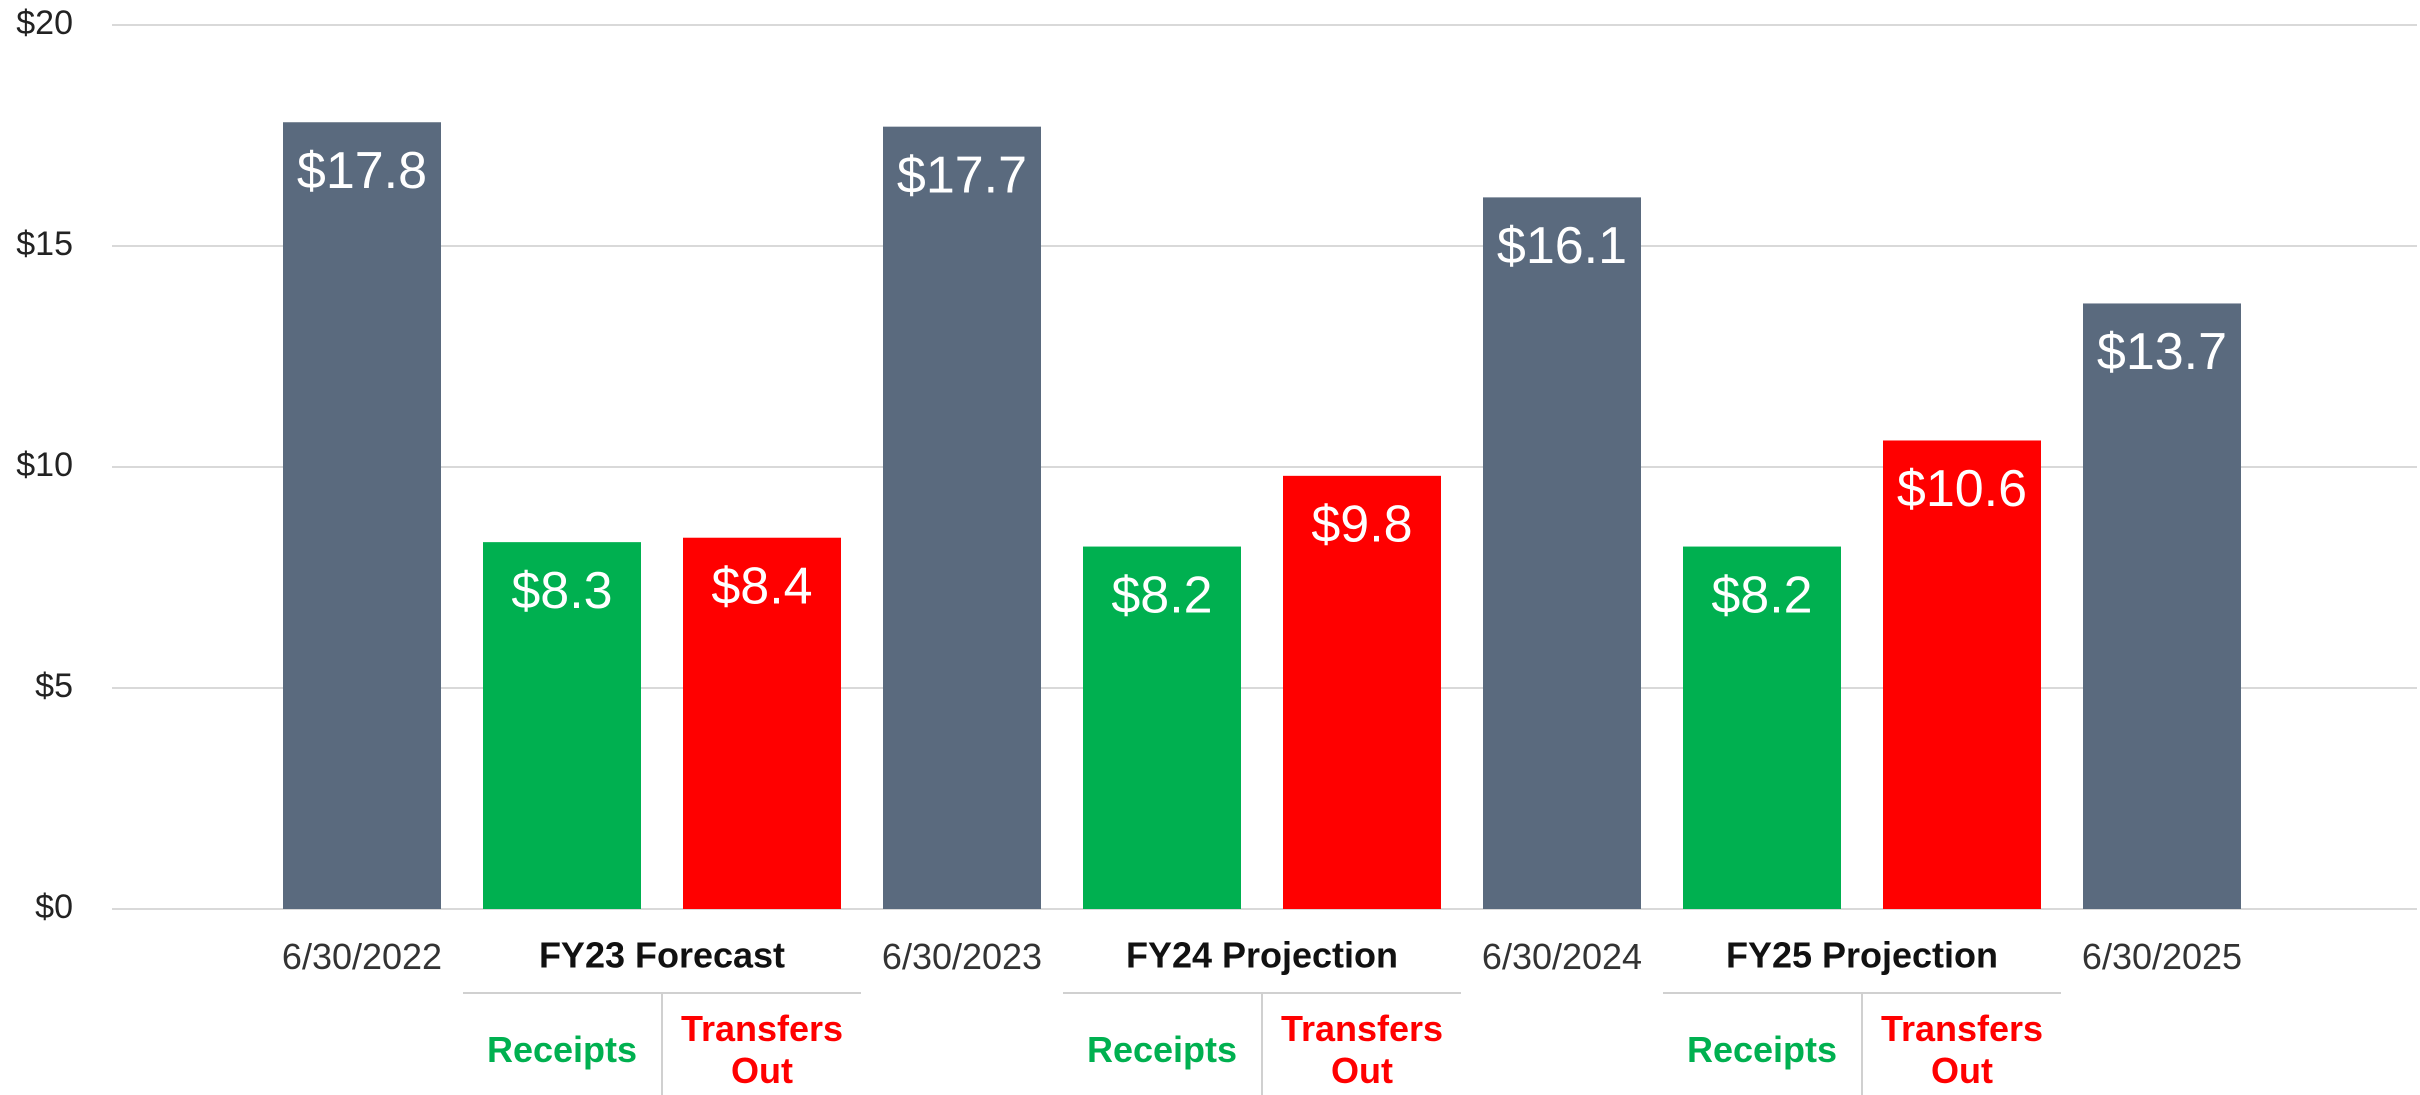 This screenshot has width=2420, height=1095. I want to click on value-label: $10.6, so click(1962, 489).